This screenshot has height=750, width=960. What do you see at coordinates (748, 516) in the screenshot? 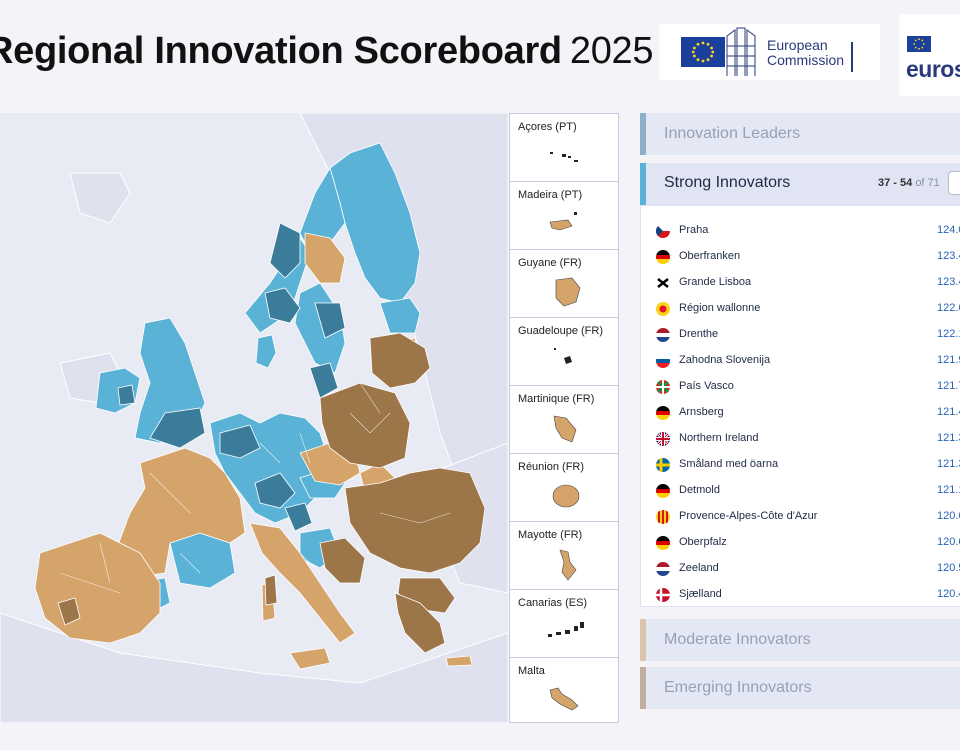
I see `region-name: Provence-Alpes-Côte d'Azur` at bounding box center [748, 516].